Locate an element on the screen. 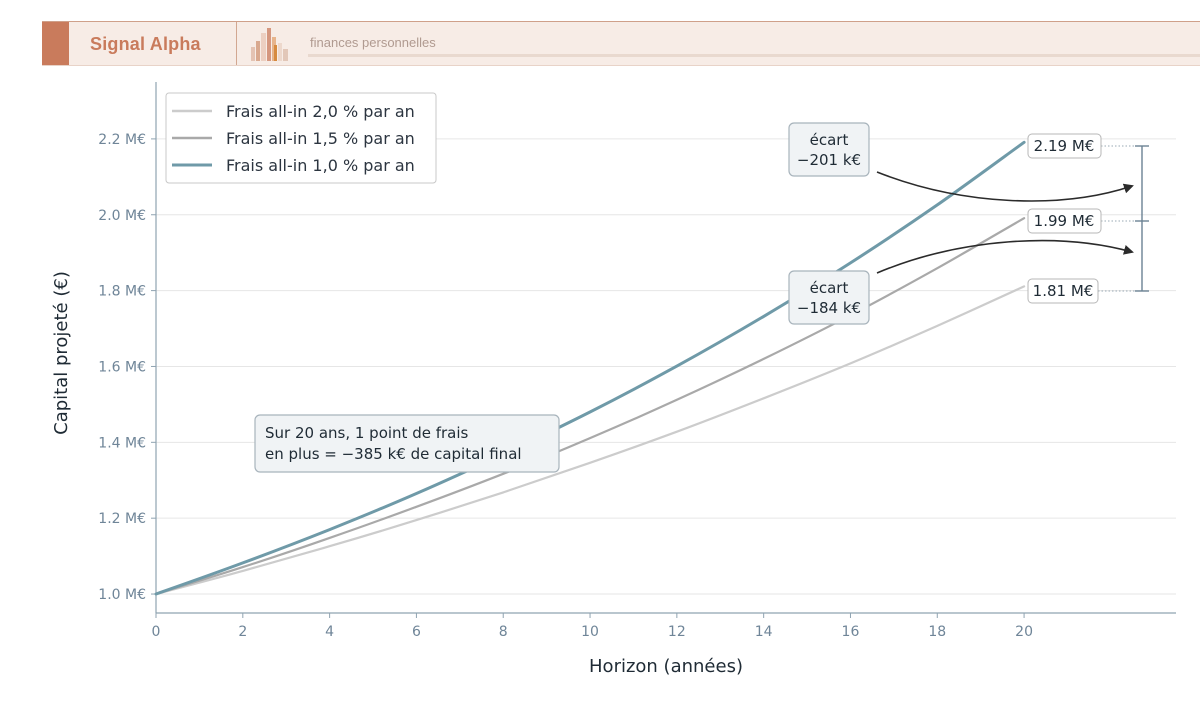 This screenshot has width=1200, height=721. header-accent-block is located at coordinates (55, 43).